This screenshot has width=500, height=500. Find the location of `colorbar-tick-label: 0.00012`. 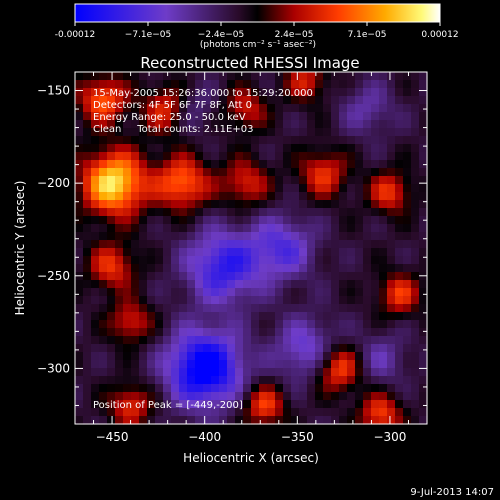

colorbar-tick-label: 0.00012 is located at coordinates (439, 35).